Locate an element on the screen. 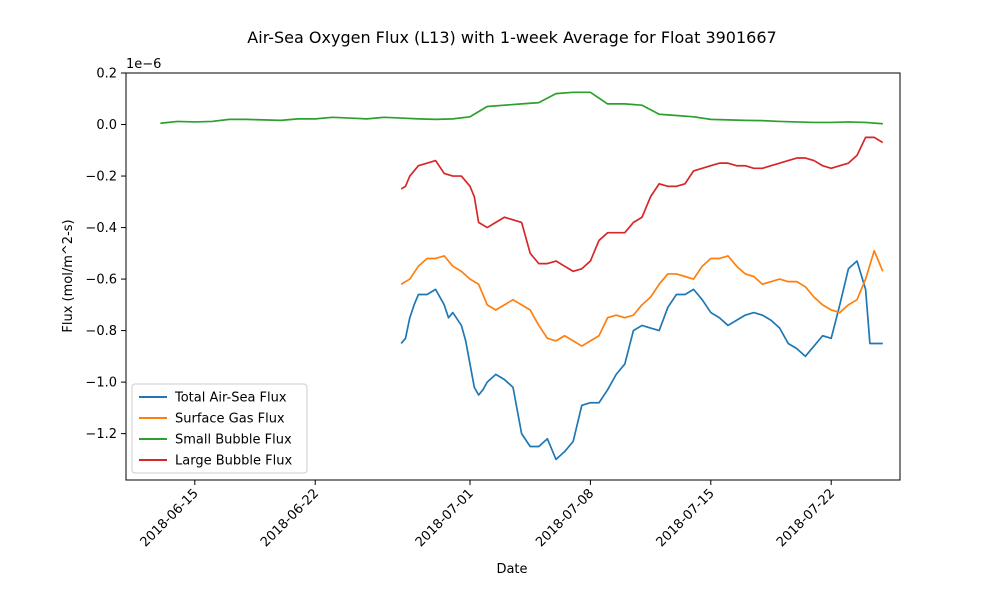  y-tick-label: −0.8 is located at coordinates (101, 331).